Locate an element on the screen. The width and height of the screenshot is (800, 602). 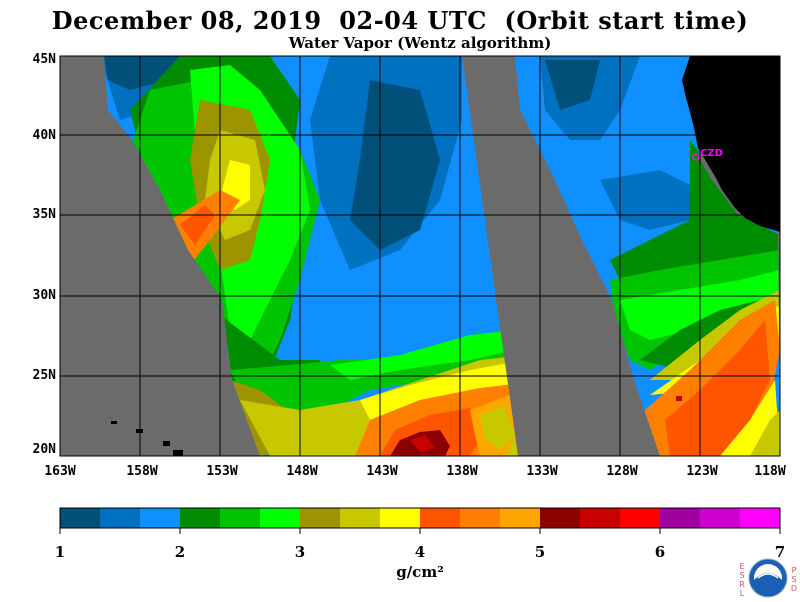
lon-label-158w: 158W is located at coordinates (142, 471).